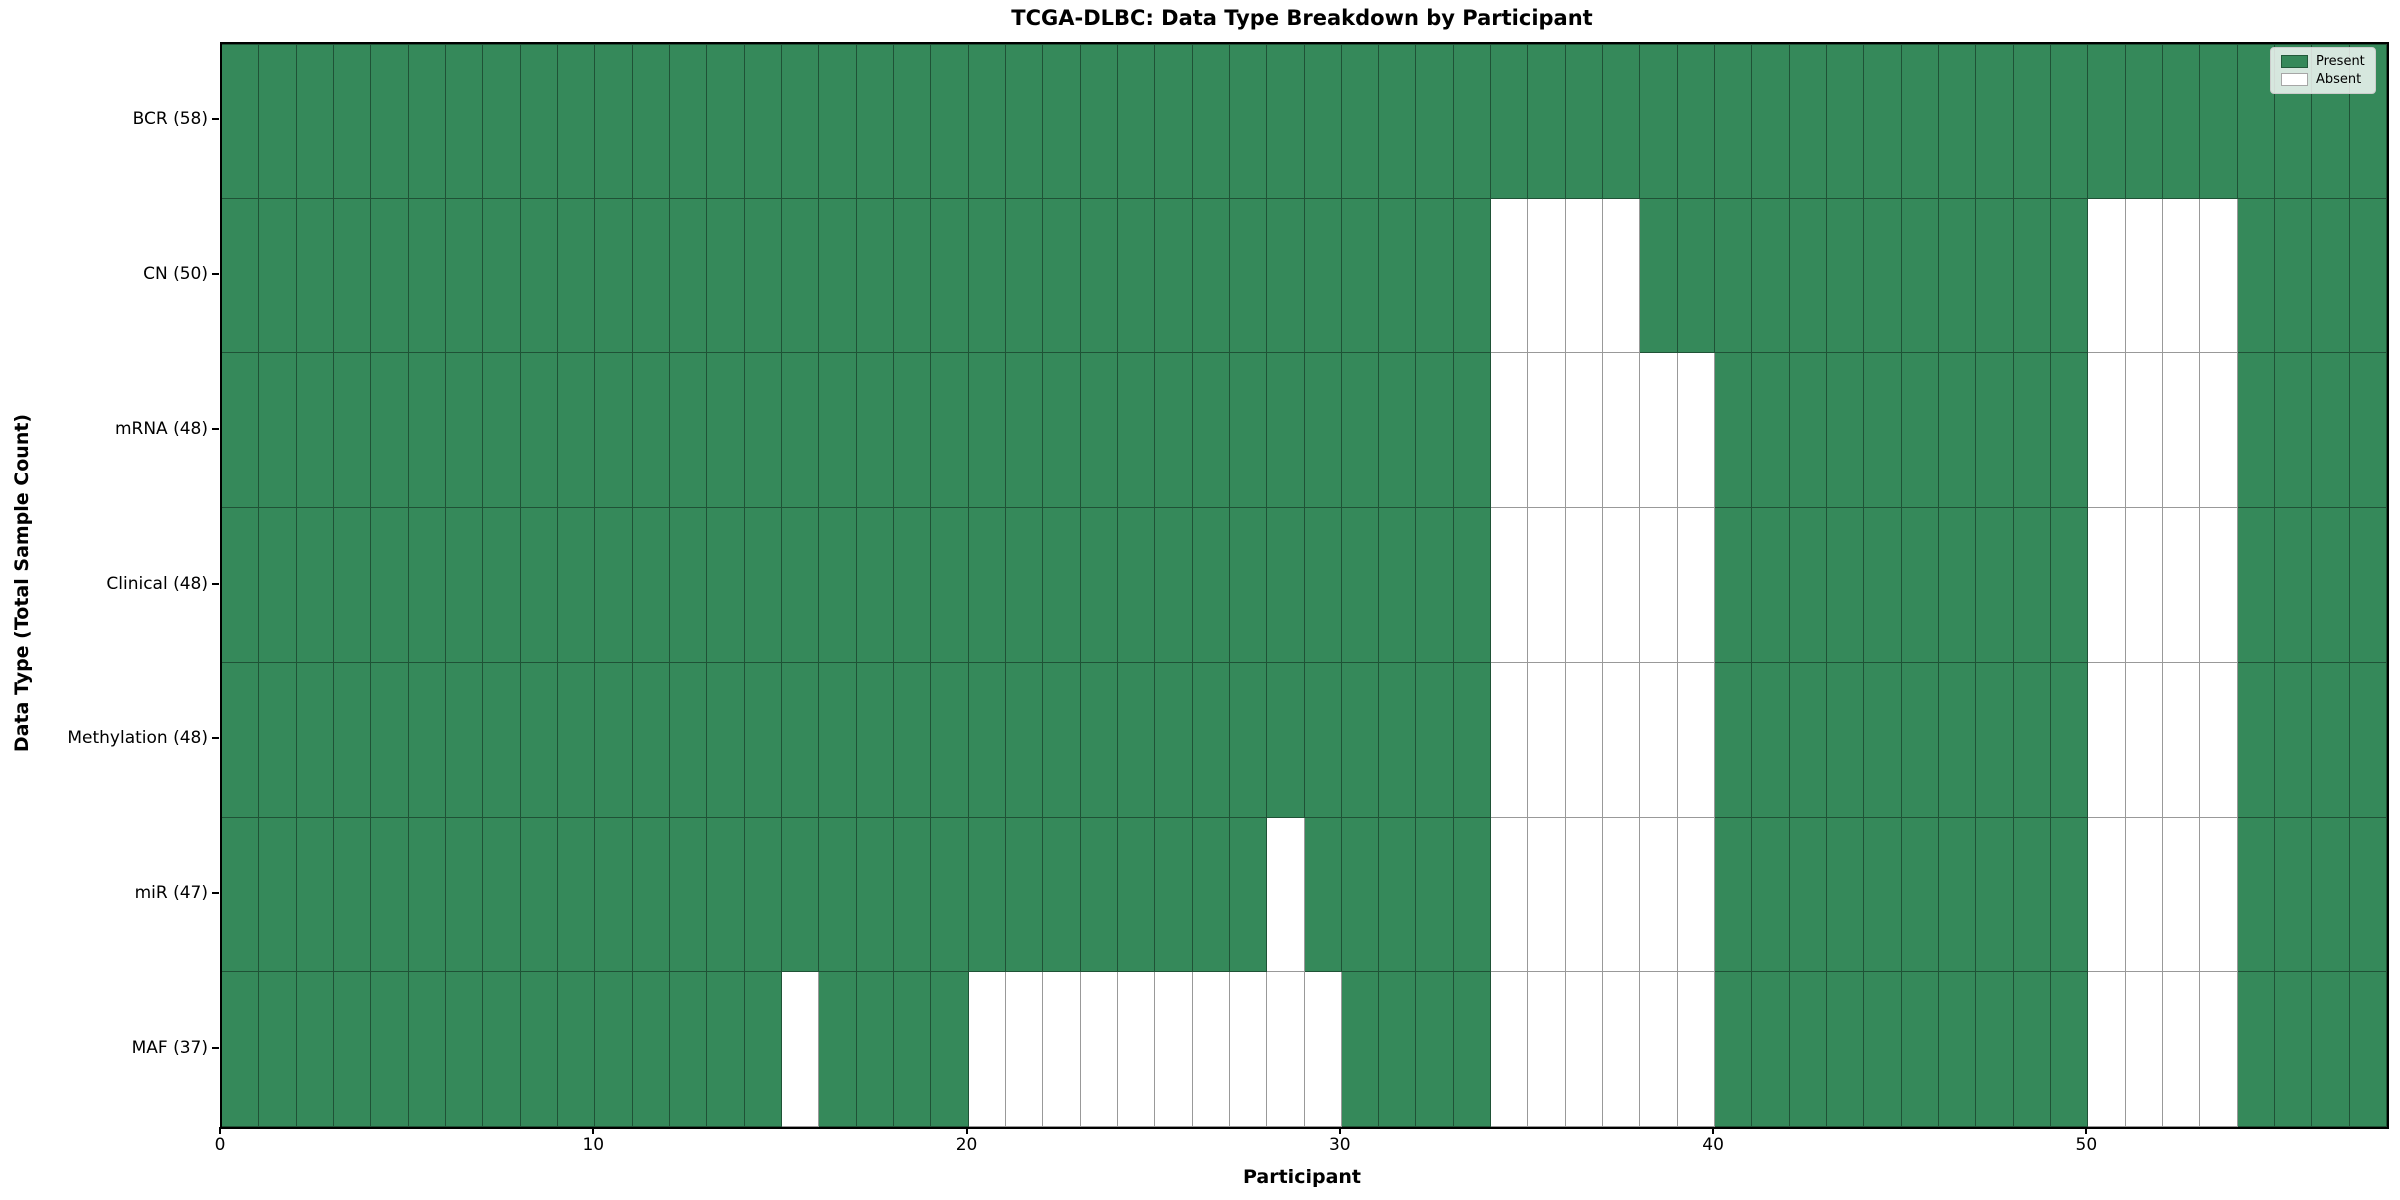 This screenshot has height=1200, width=2400. I want to click on y-tick-label: BCR (58), so click(170, 119).